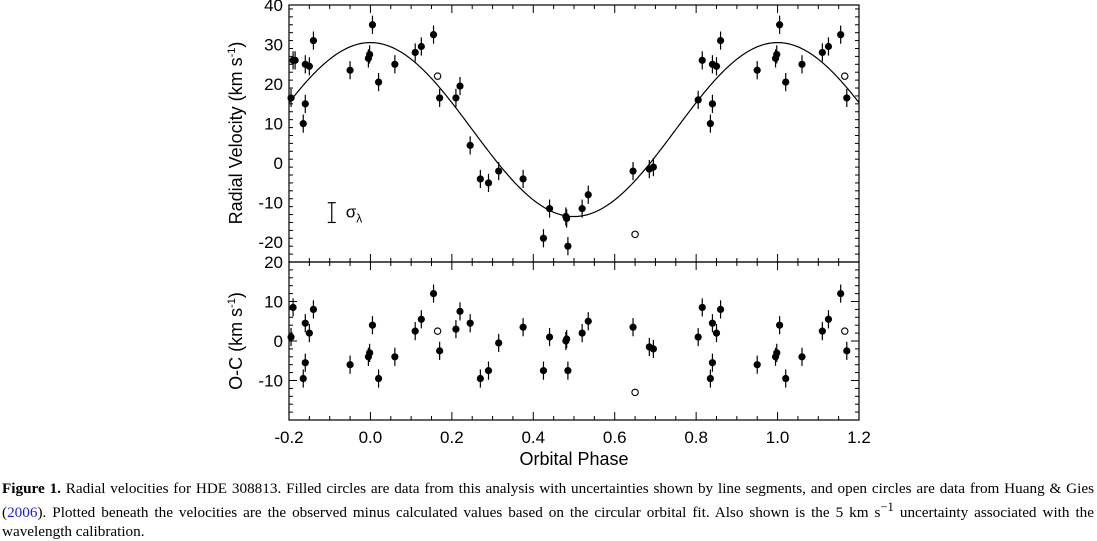  Describe the element at coordinates (615, 437) in the screenshot. I see `x-tick-label: 0.6` at that location.